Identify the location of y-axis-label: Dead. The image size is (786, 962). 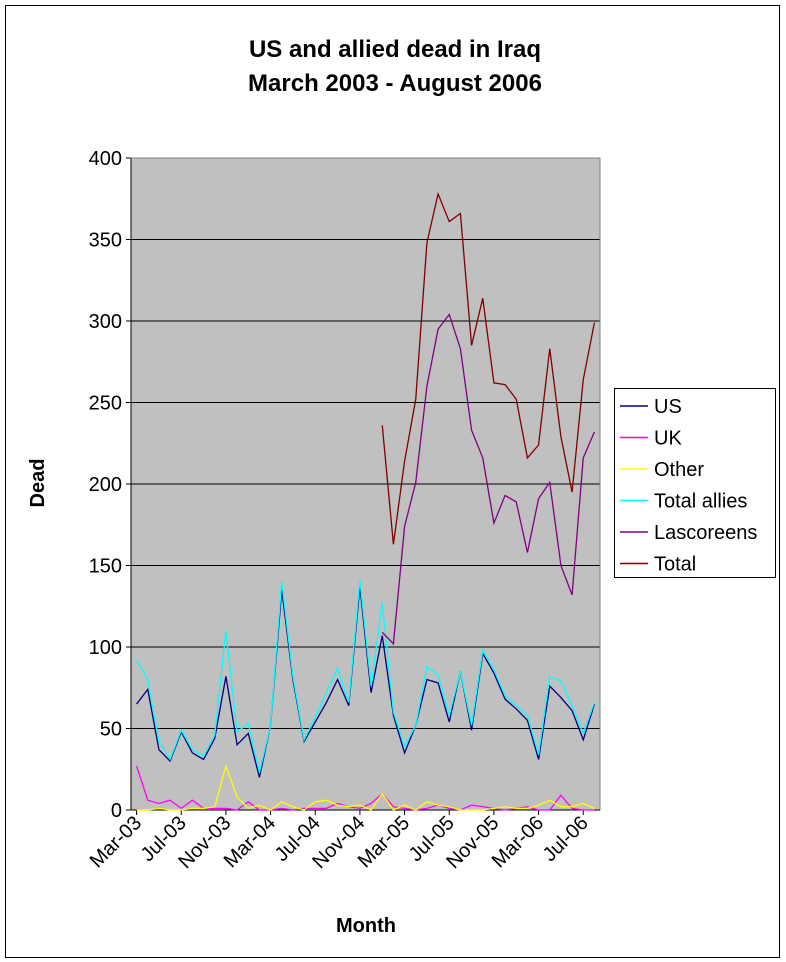
(38, 483).